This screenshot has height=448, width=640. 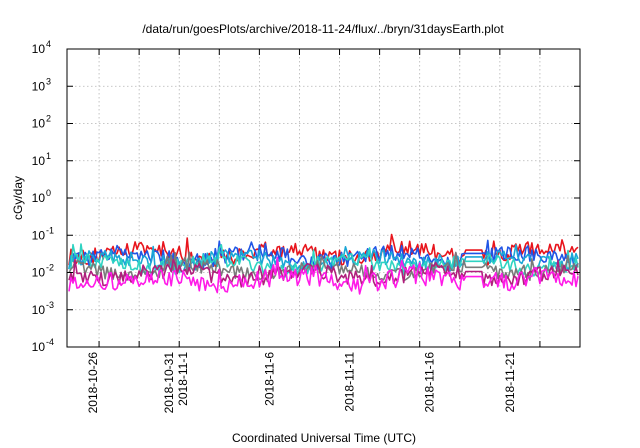 I want to click on y-tick-exponent: -3, so click(x=50, y=305).